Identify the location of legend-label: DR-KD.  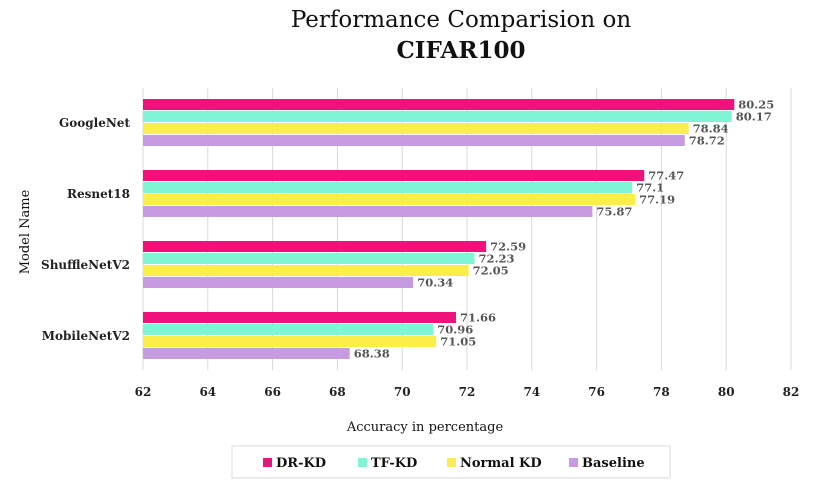
(301, 463).